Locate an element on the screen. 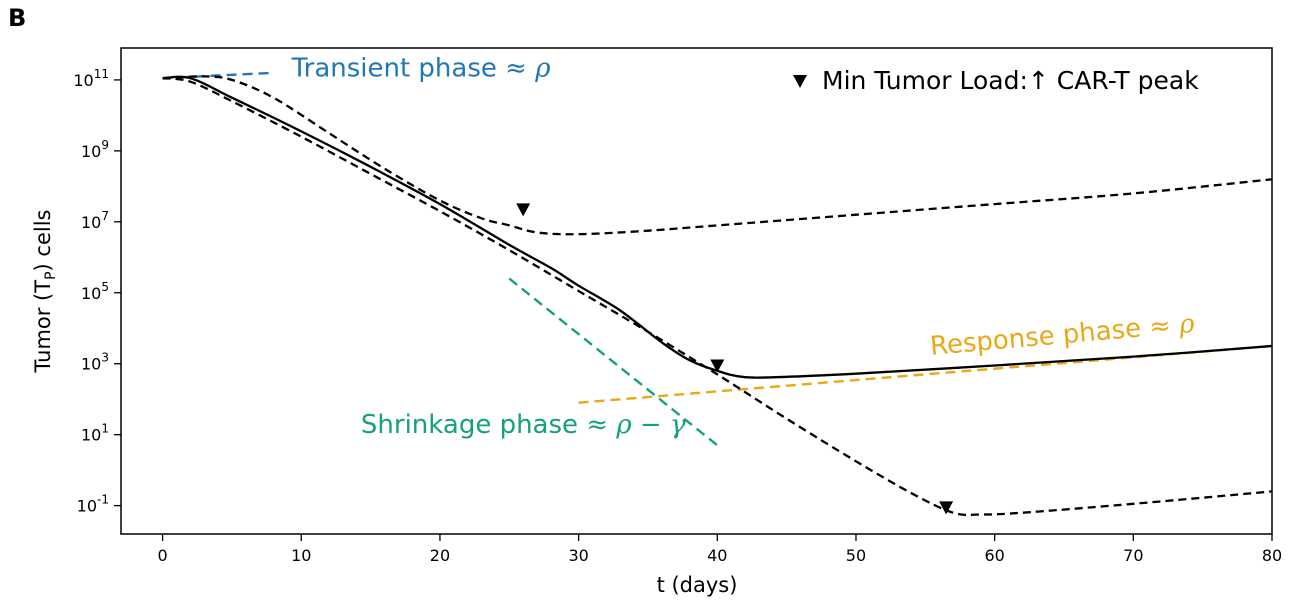 The height and width of the screenshot is (602, 1301). x-tick-label: 70 is located at coordinates (1133, 555).